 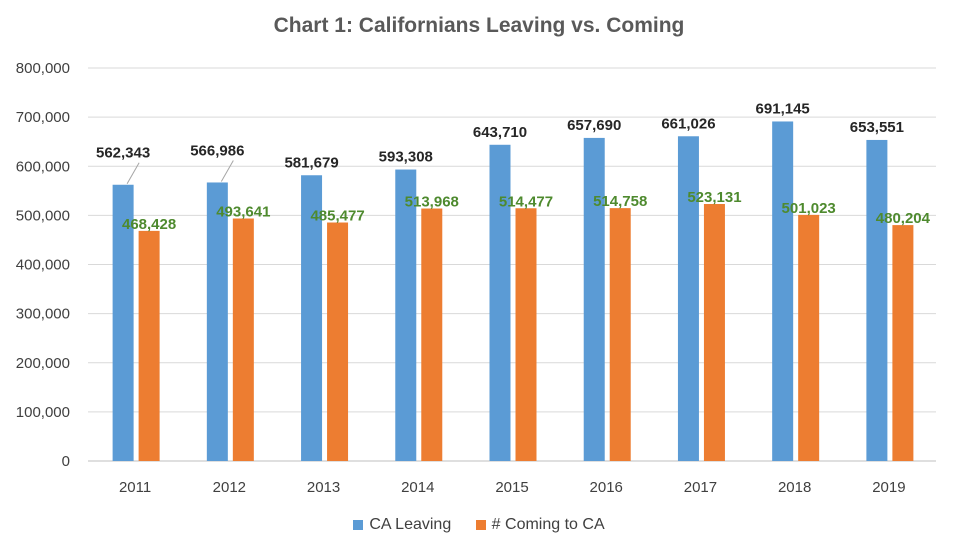 What do you see at coordinates (337, 216) in the screenshot?
I see `data-label-coming-to-ca: 485,477` at bounding box center [337, 216].